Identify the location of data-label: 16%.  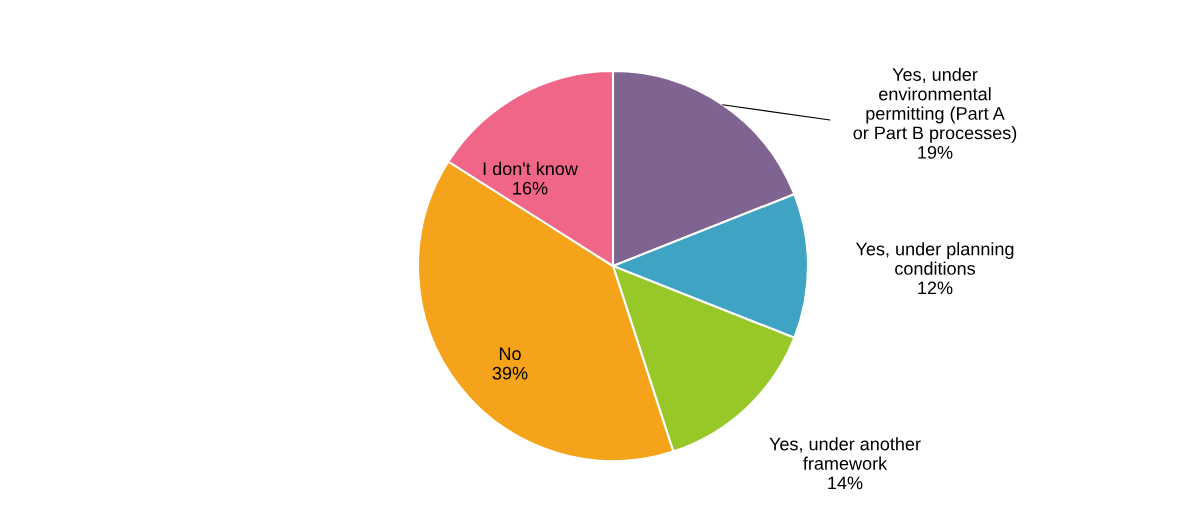
(530, 188).